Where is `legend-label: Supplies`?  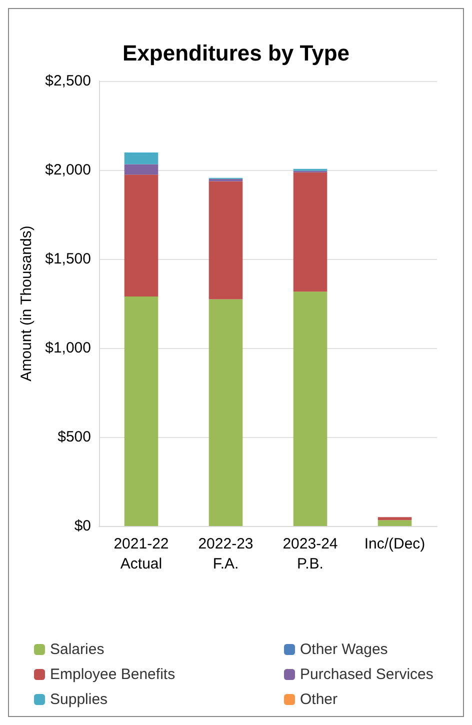 legend-label: Supplies is located at coordinates (79, 699).